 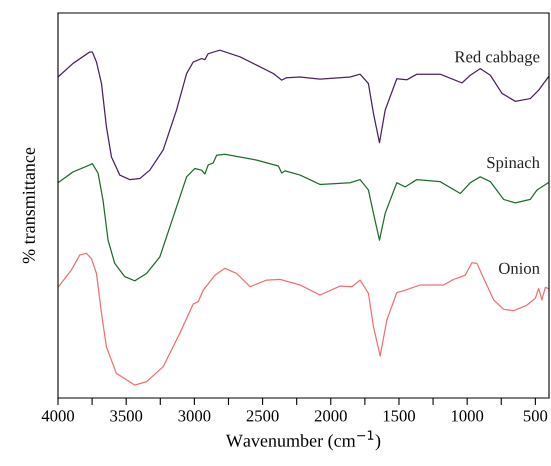 I want to click on series-label: Red cabbage, so click(x=497, y=58).